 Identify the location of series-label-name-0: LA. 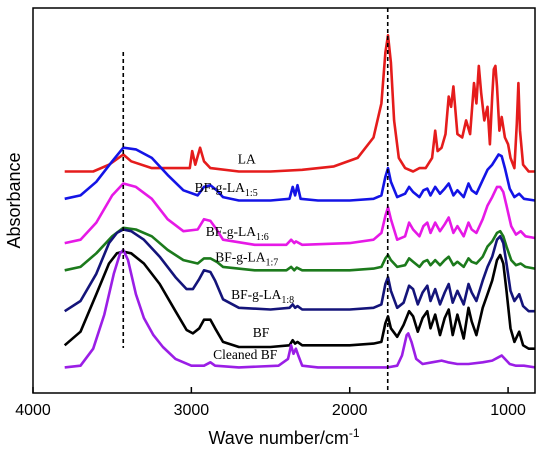
(247, 159).